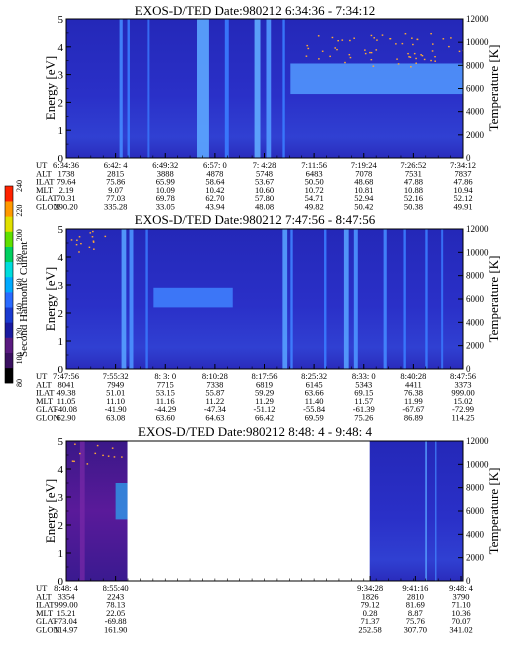 This screenshot has height=649, width=505. I want to click on ephemeris-value: 69.59, so click(314, 418).